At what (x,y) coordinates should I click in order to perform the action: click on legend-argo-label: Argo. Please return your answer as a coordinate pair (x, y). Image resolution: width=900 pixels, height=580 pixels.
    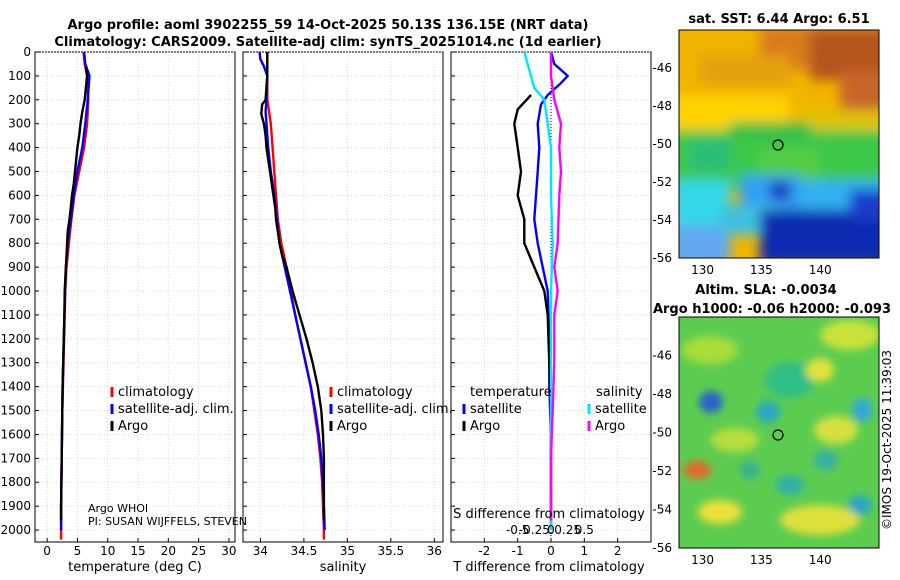
    Looking at the image, I should click on (352, 426).